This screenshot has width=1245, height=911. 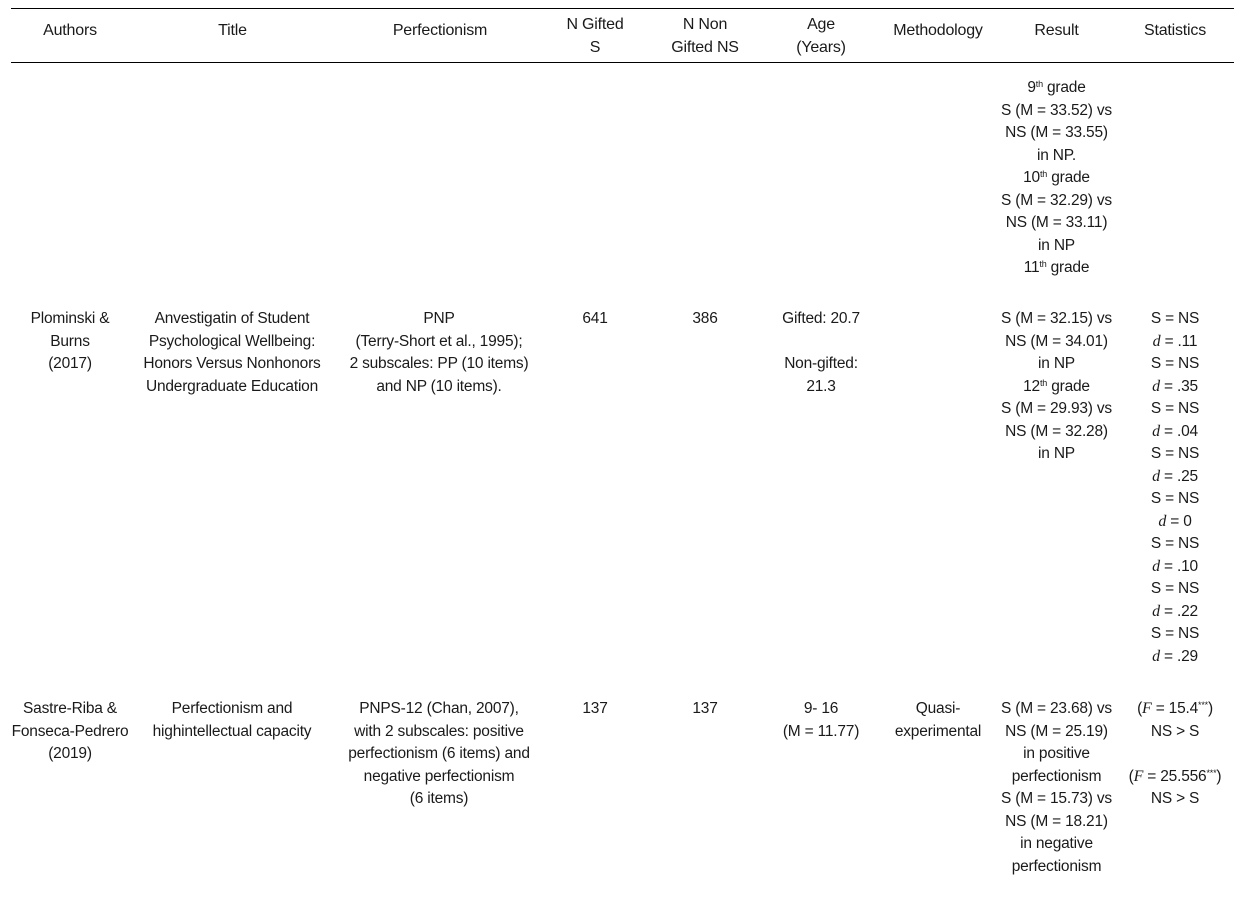 What do you see at coordinates (232, 731) in the screenshot?
I see `cell-line: highintellectual capacity` at bounding box center [232, 731].